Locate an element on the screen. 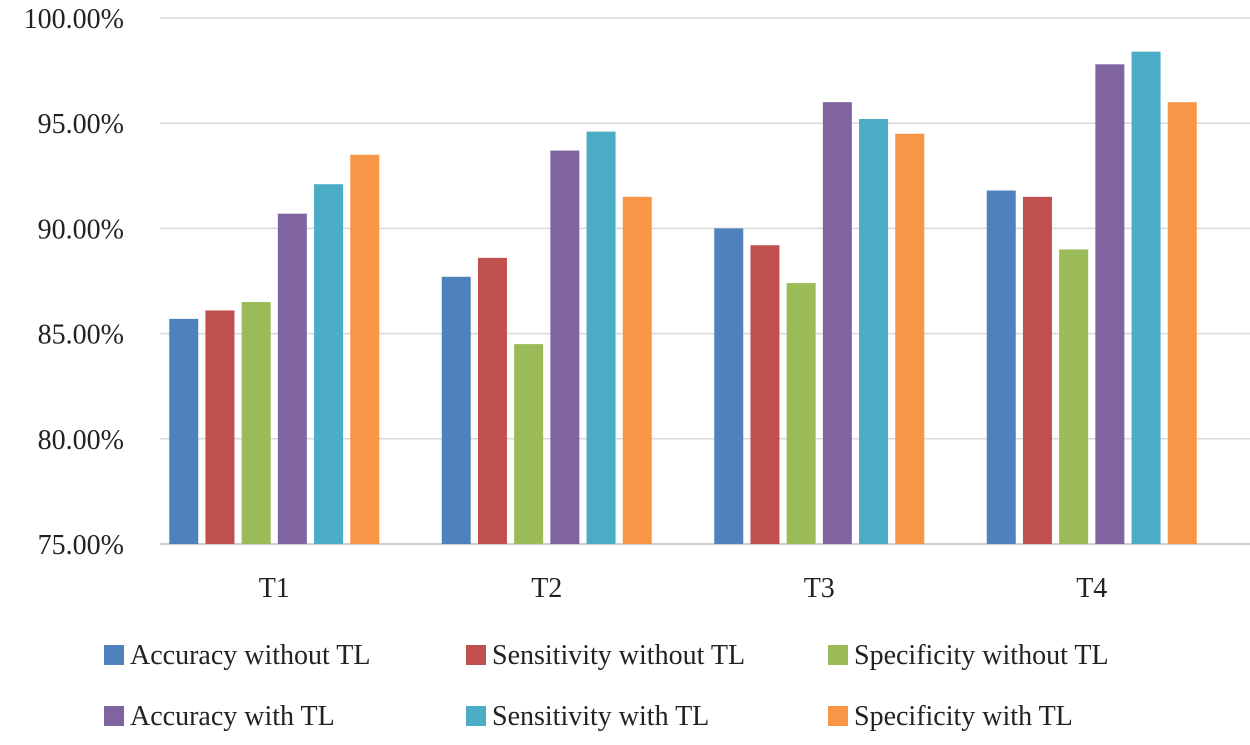 Image resolution: width=1250 pixels, height=745 pixels. legend-item: Sensitivity without TL is located at coordinates (605, 655).